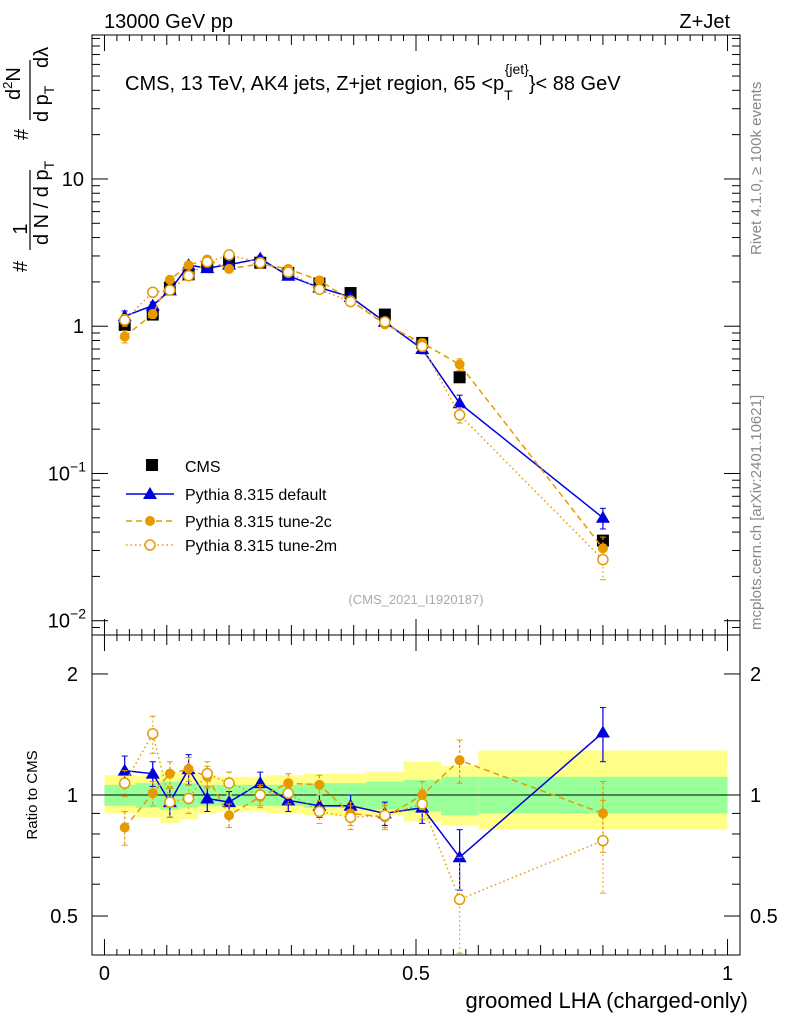 This screenshot has width=786, height=1024. What do you see at coordinates (72, 796) in the screenshot?
I see `ratio-y-tick-label: 1` at bounding box center [72, 796].